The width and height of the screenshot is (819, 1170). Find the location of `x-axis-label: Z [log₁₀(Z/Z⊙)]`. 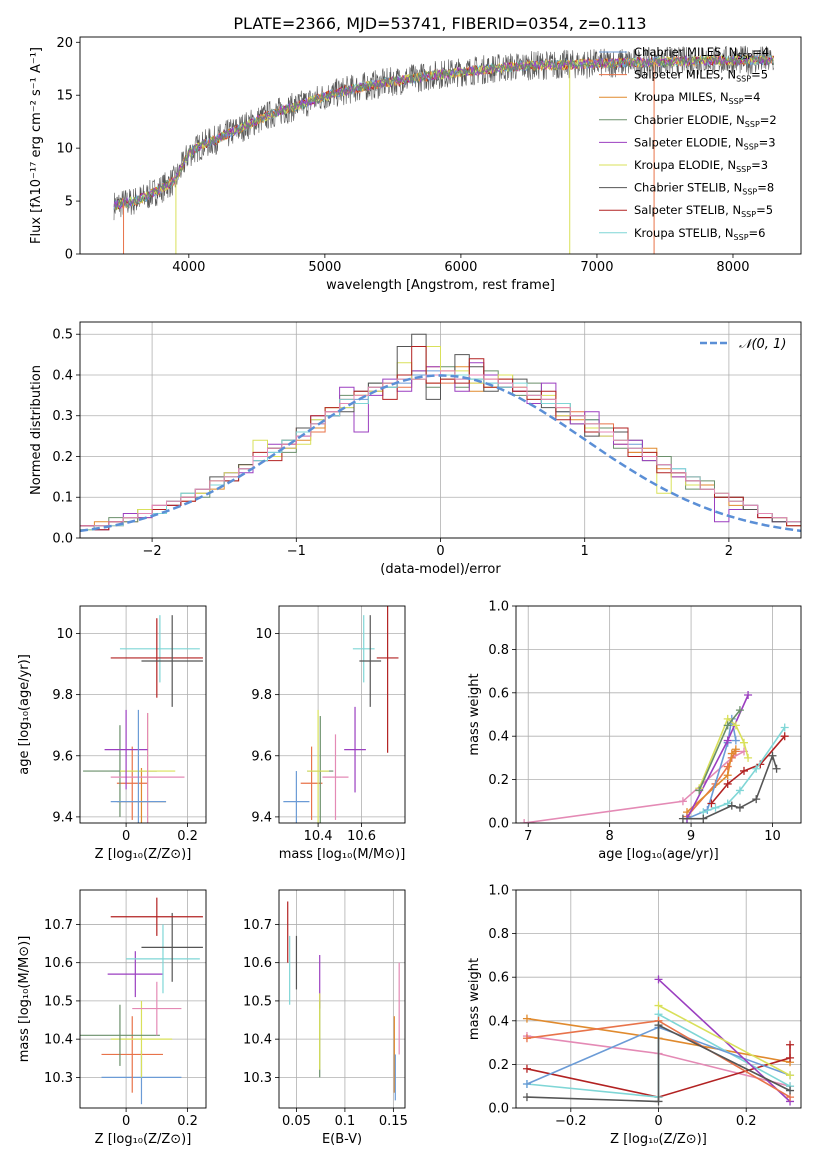

x-axis-label: Z [log₁₀(Z/Z⊙)] is located at coordinates (658, 1139).